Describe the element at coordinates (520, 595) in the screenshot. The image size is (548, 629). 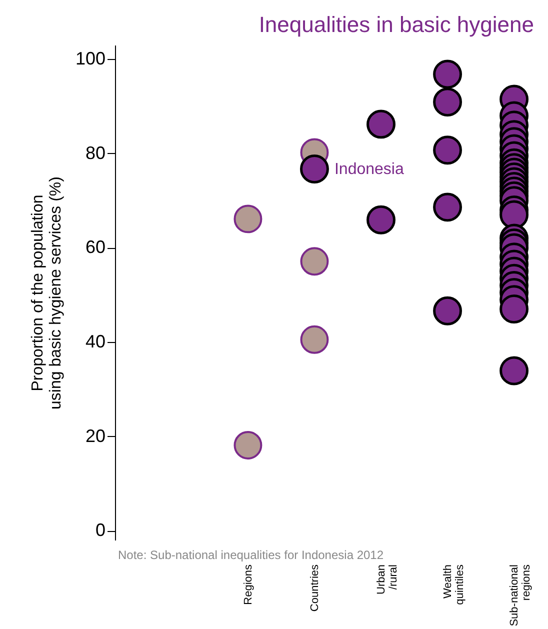
I see `x-tick-label: Sub-national regions` at that location.